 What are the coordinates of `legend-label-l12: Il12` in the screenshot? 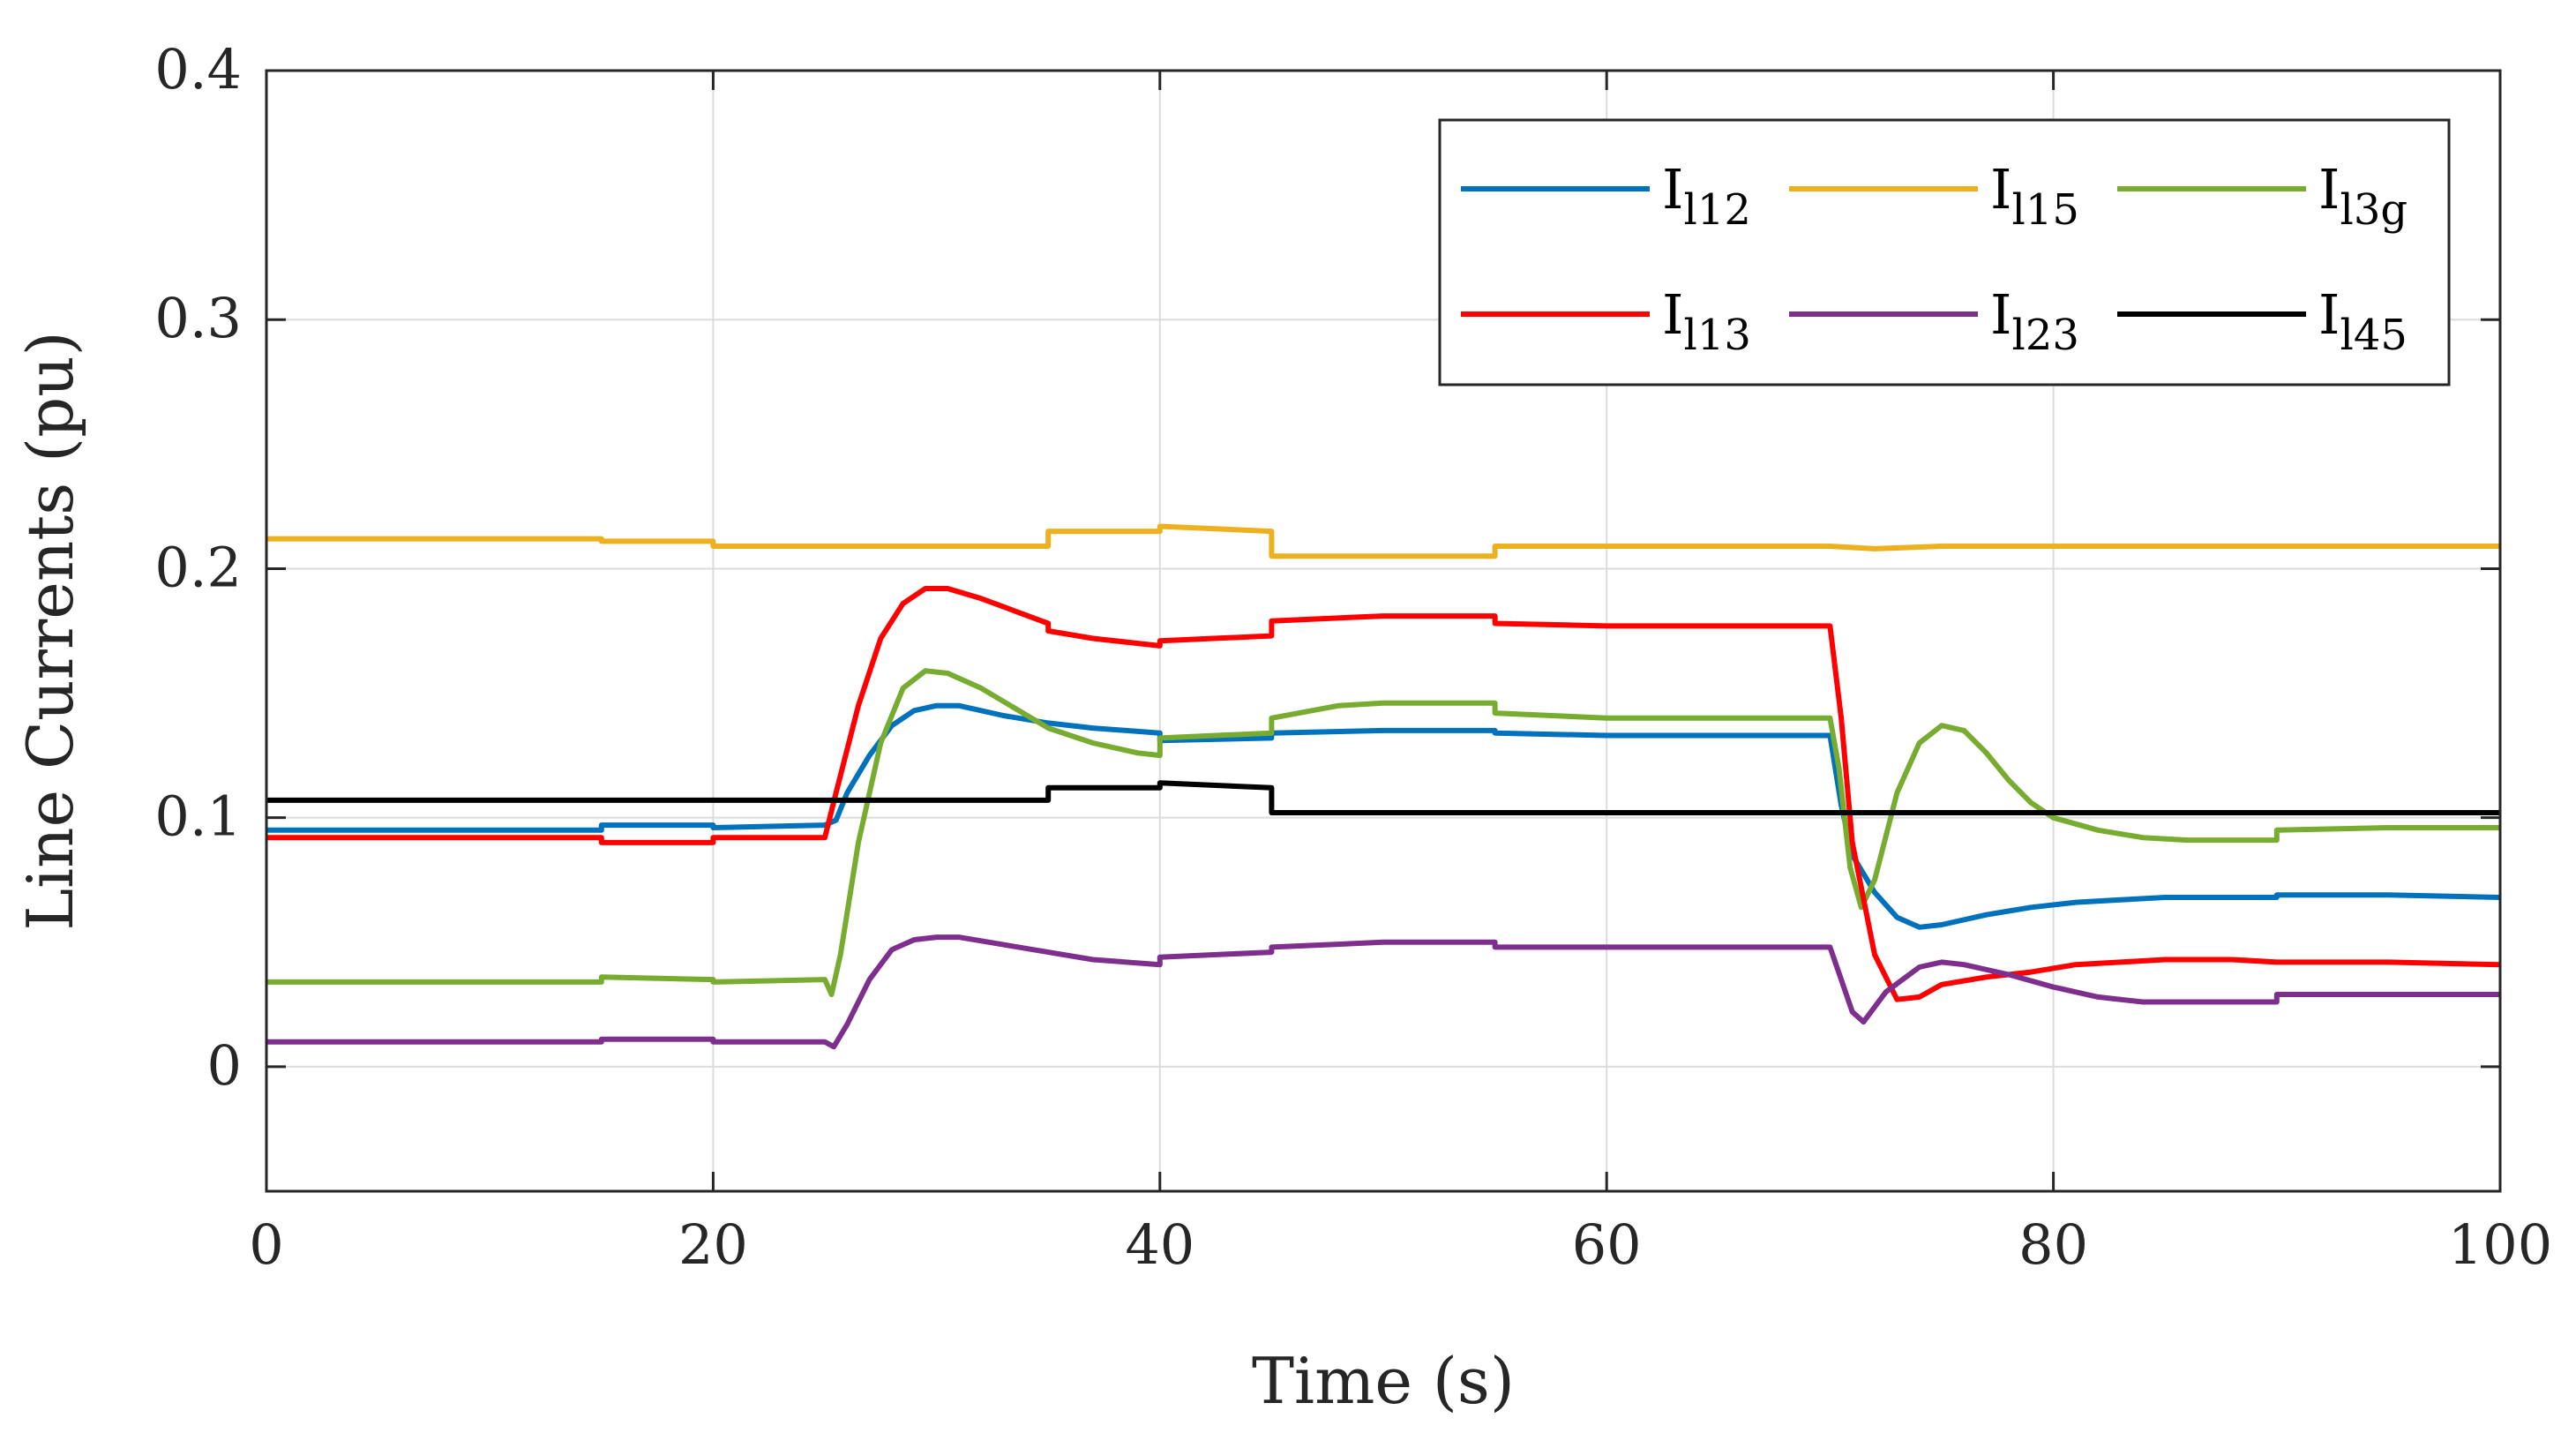 It's located at (1707, 196).